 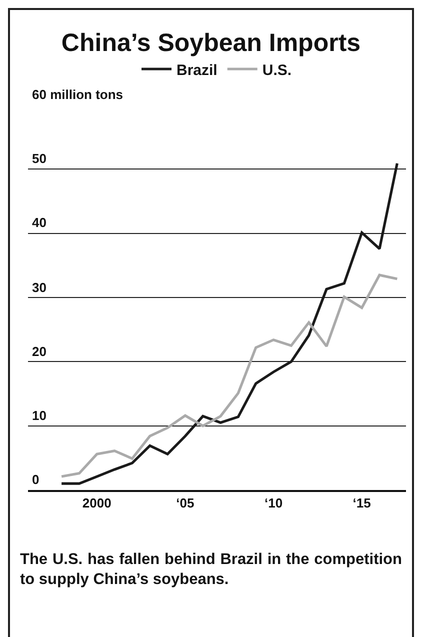 What do you see at coordinates (197, 70) in the screenshot?
I see `legend-label: Brazil` at bounding box center [197, 70].